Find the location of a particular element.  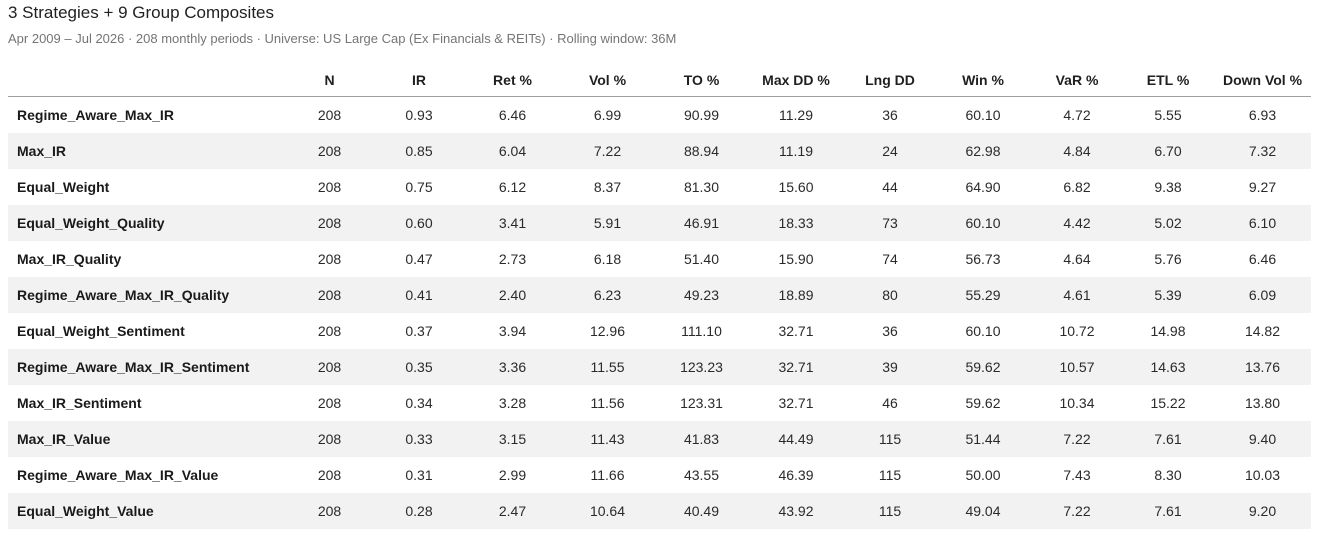

metric-cell: 4.72 is located at coordinates (1077, 115).